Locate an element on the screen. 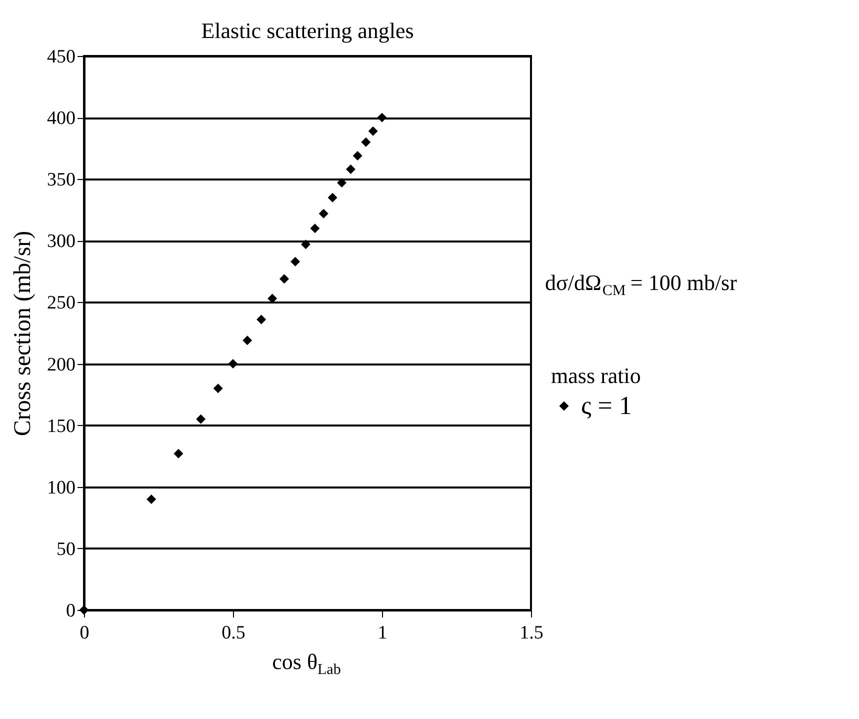 The width and height of the screenshot is (859, 719). y-tick-label: 350 is located at coordinates (61, 180).